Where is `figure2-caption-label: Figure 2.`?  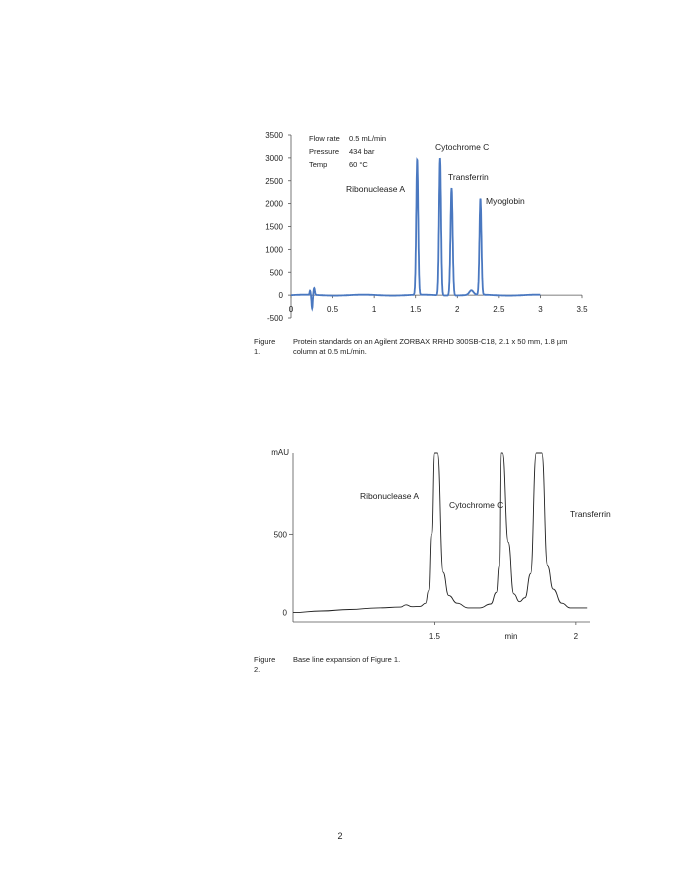
figure2-caption-label: Figure 2. is located at coordinates (265, 664).